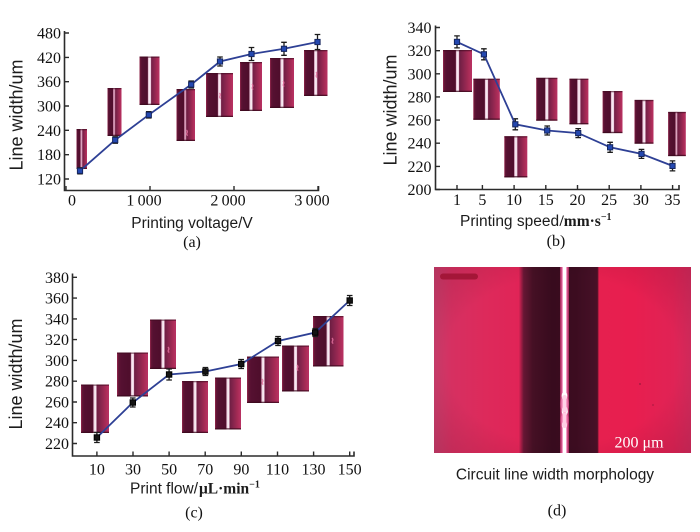 The height and width of the screenshot is (532, 700). I want to click on svg-text: Print flow/, so click(164, 489).